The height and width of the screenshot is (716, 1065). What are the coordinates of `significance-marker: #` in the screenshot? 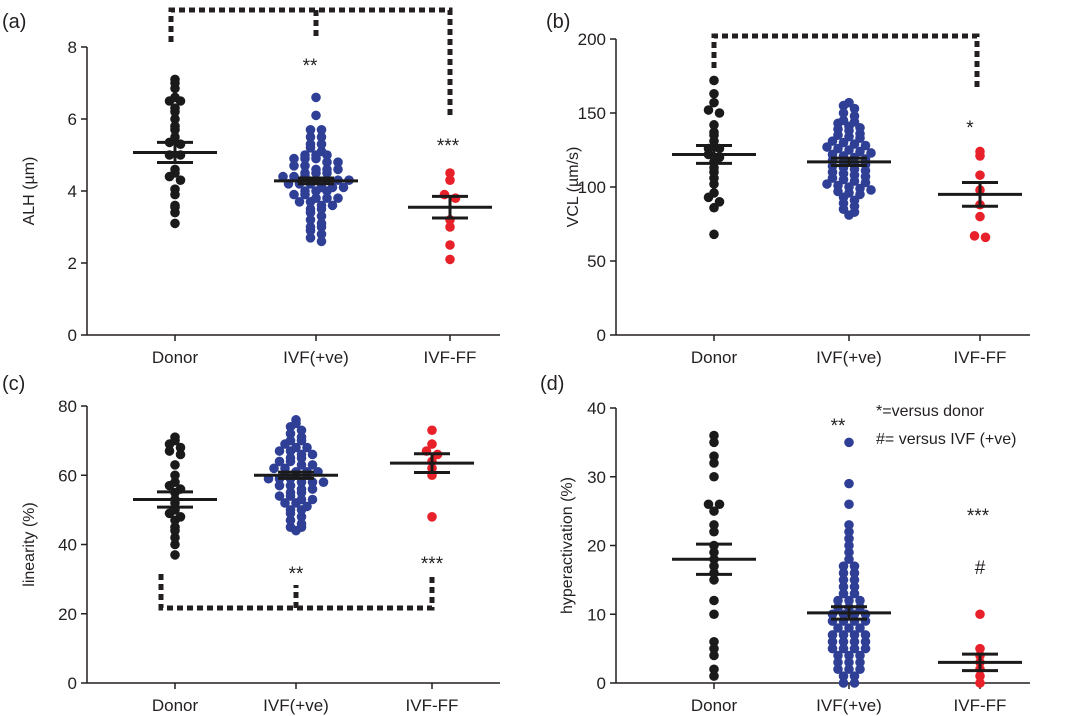 It's located at (980, 568).